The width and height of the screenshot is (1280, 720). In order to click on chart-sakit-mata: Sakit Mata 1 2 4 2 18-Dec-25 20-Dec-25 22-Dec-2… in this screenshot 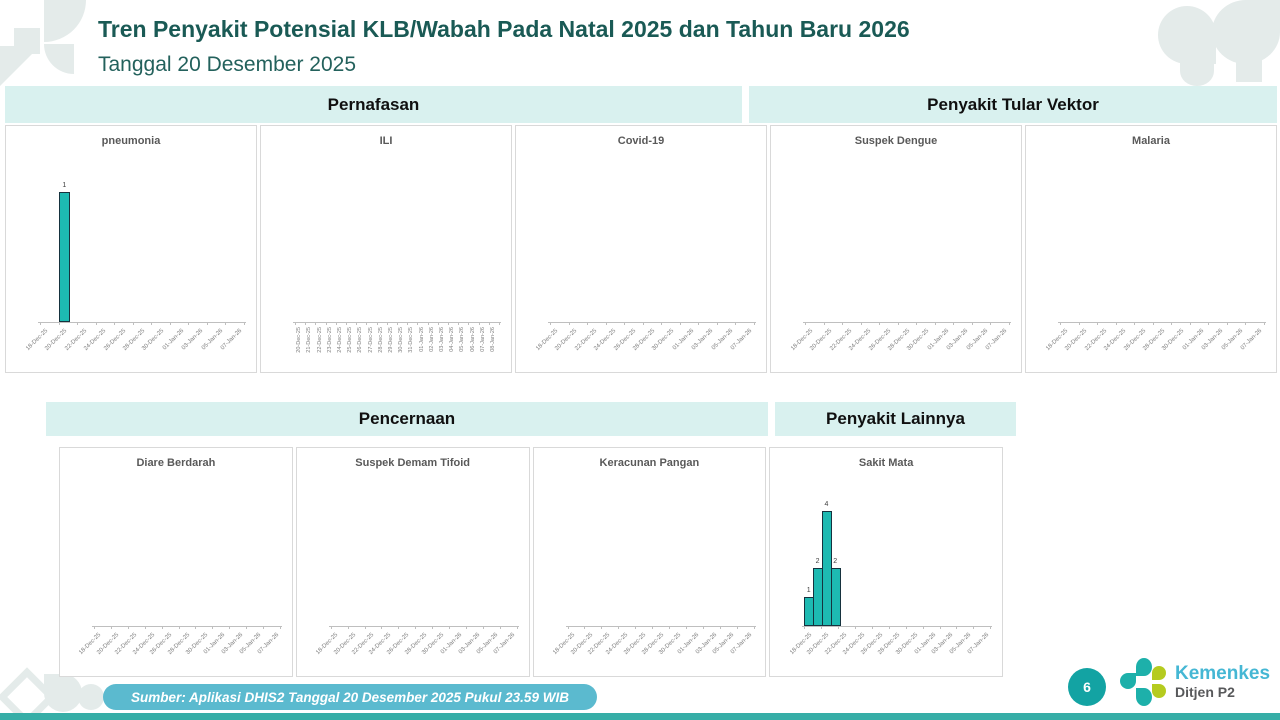, I will do `click(886, 562)`.